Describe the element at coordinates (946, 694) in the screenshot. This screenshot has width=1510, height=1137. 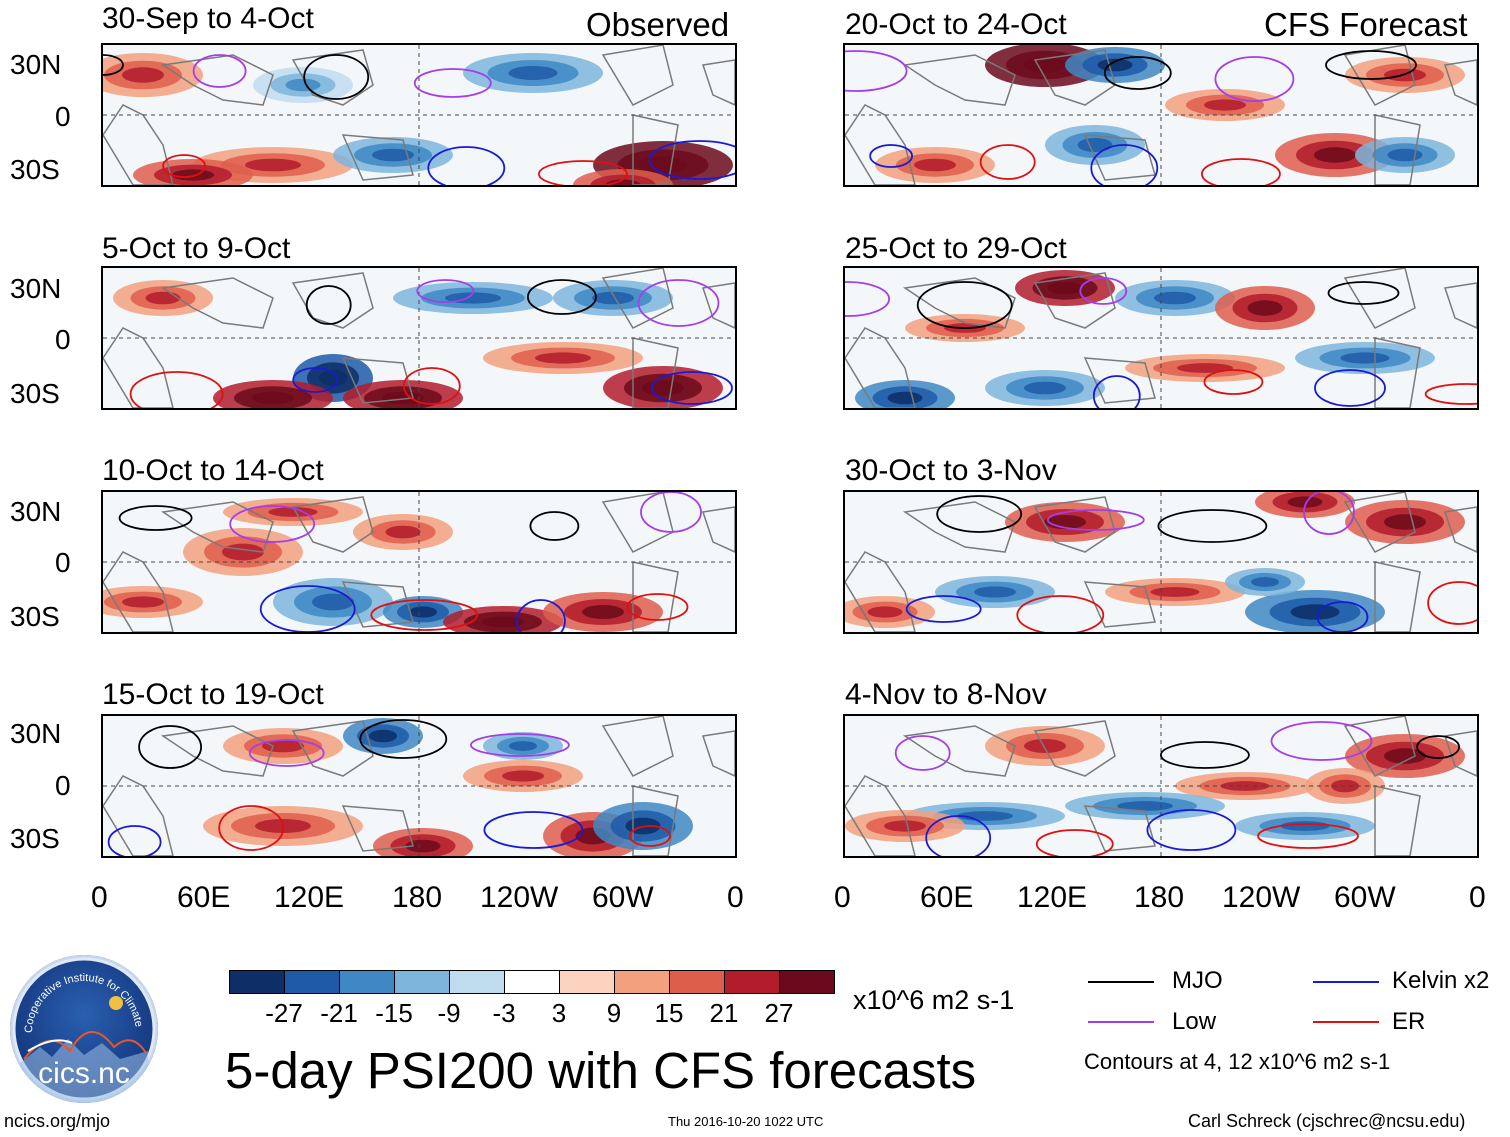
I see `panel-title-fcst-4: 4-Nov to 8-Nov` at that location.